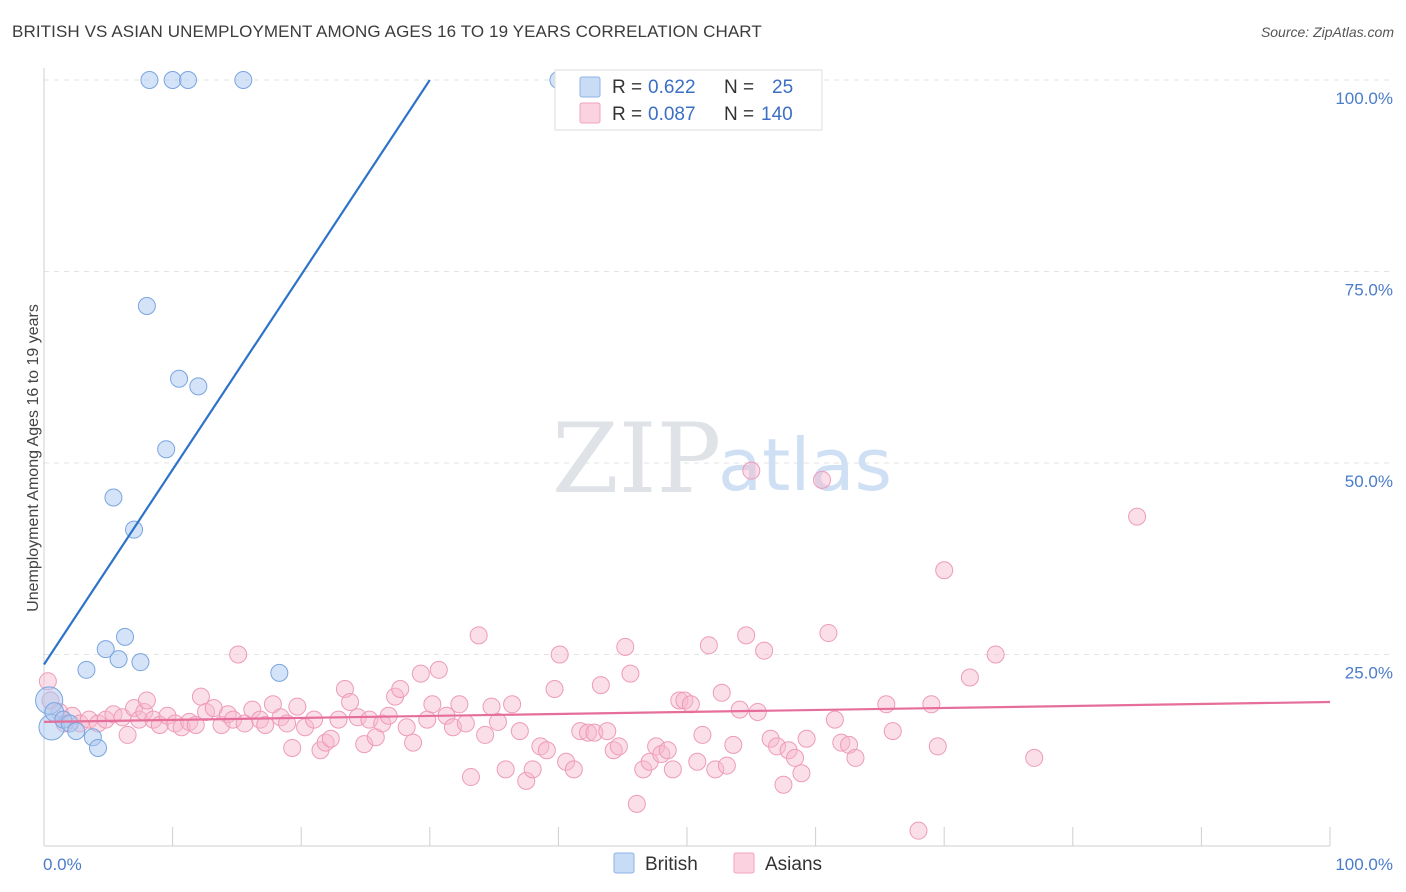 This screenshot has height=892, width=1406. I want to click on legend-r-label-asians: R =, so click(627, 114).